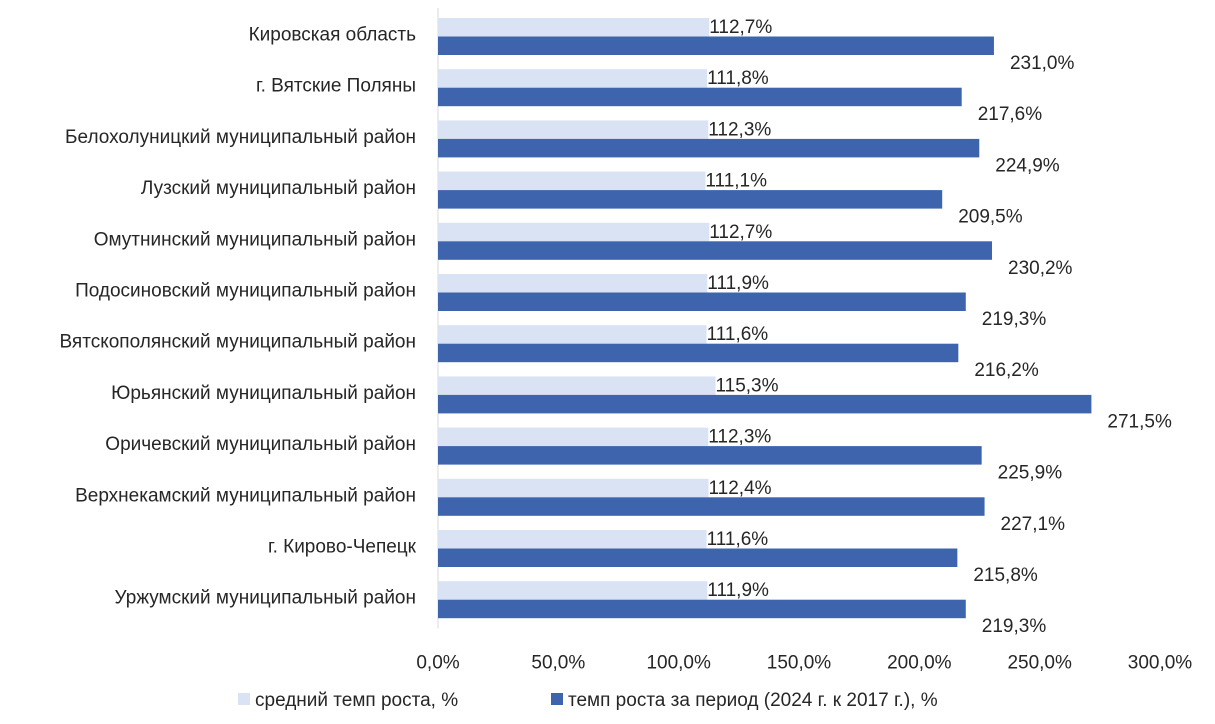 This screenshot has height=724, width=1215. What do you see at coordinates (260, 444) in the screenshot?
I see `category-label: Оричевский муниципальный район` at bounding box center [260, 444].